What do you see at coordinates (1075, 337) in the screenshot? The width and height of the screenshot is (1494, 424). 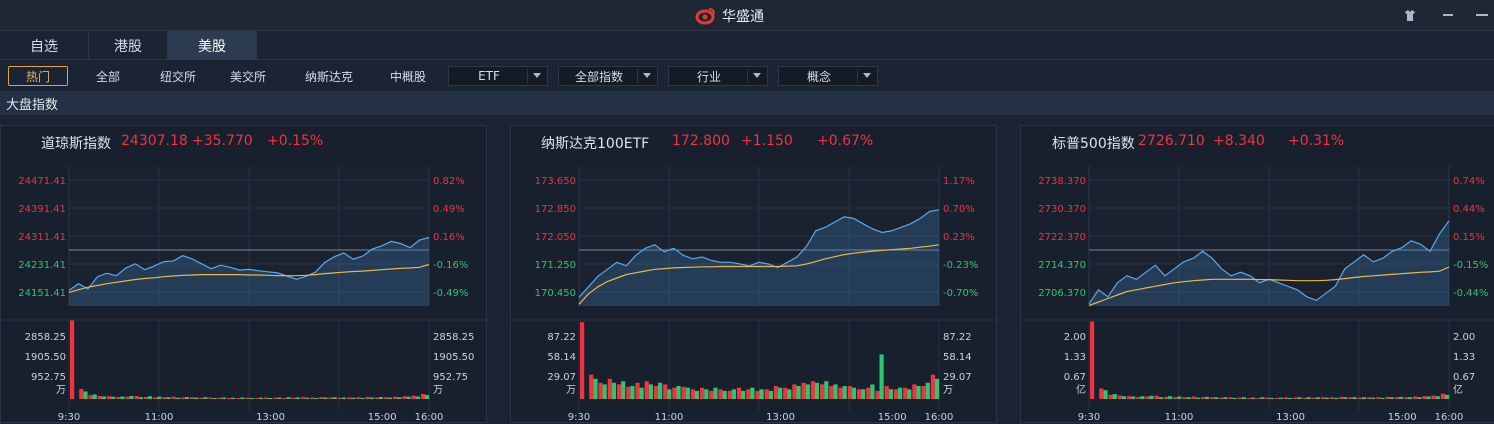 I see `volume-tick-label: 2.00` at bounding box center [1075, 337].